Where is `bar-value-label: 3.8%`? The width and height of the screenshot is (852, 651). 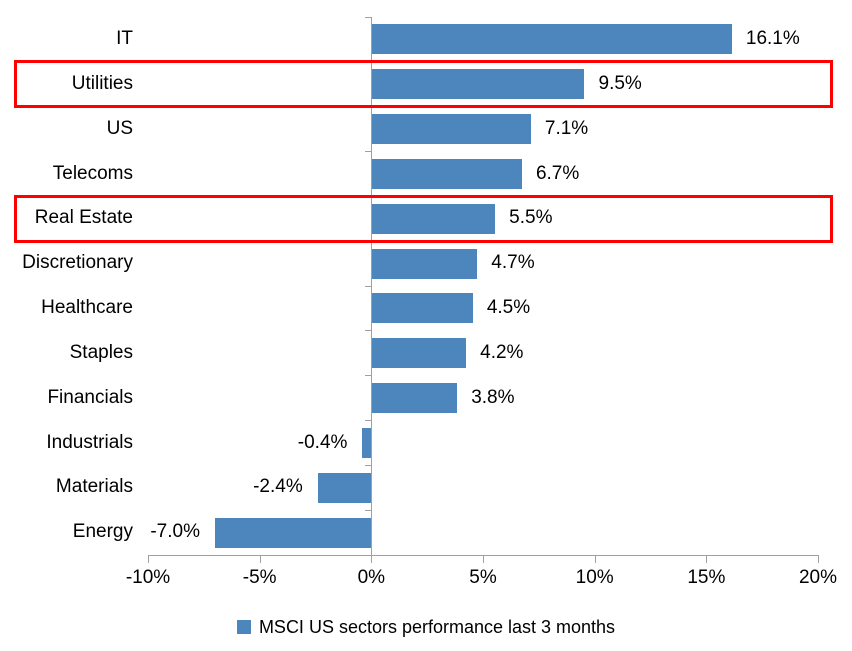 bar-value-label: 3.8% is located at coordinates (493, 397).